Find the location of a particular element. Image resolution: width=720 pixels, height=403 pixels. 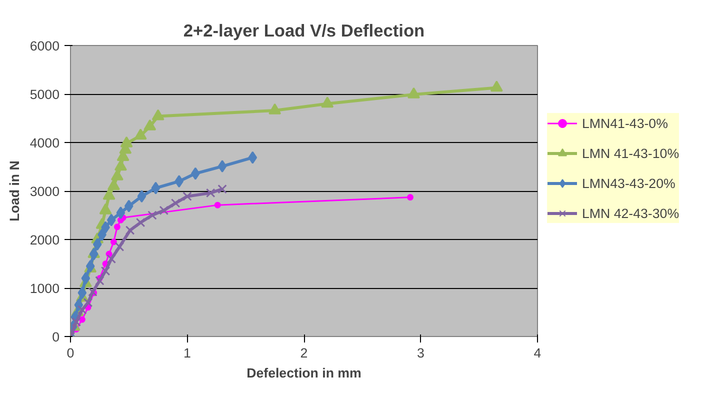

y-tick-label: 0 is located at coordinates (56, 337).